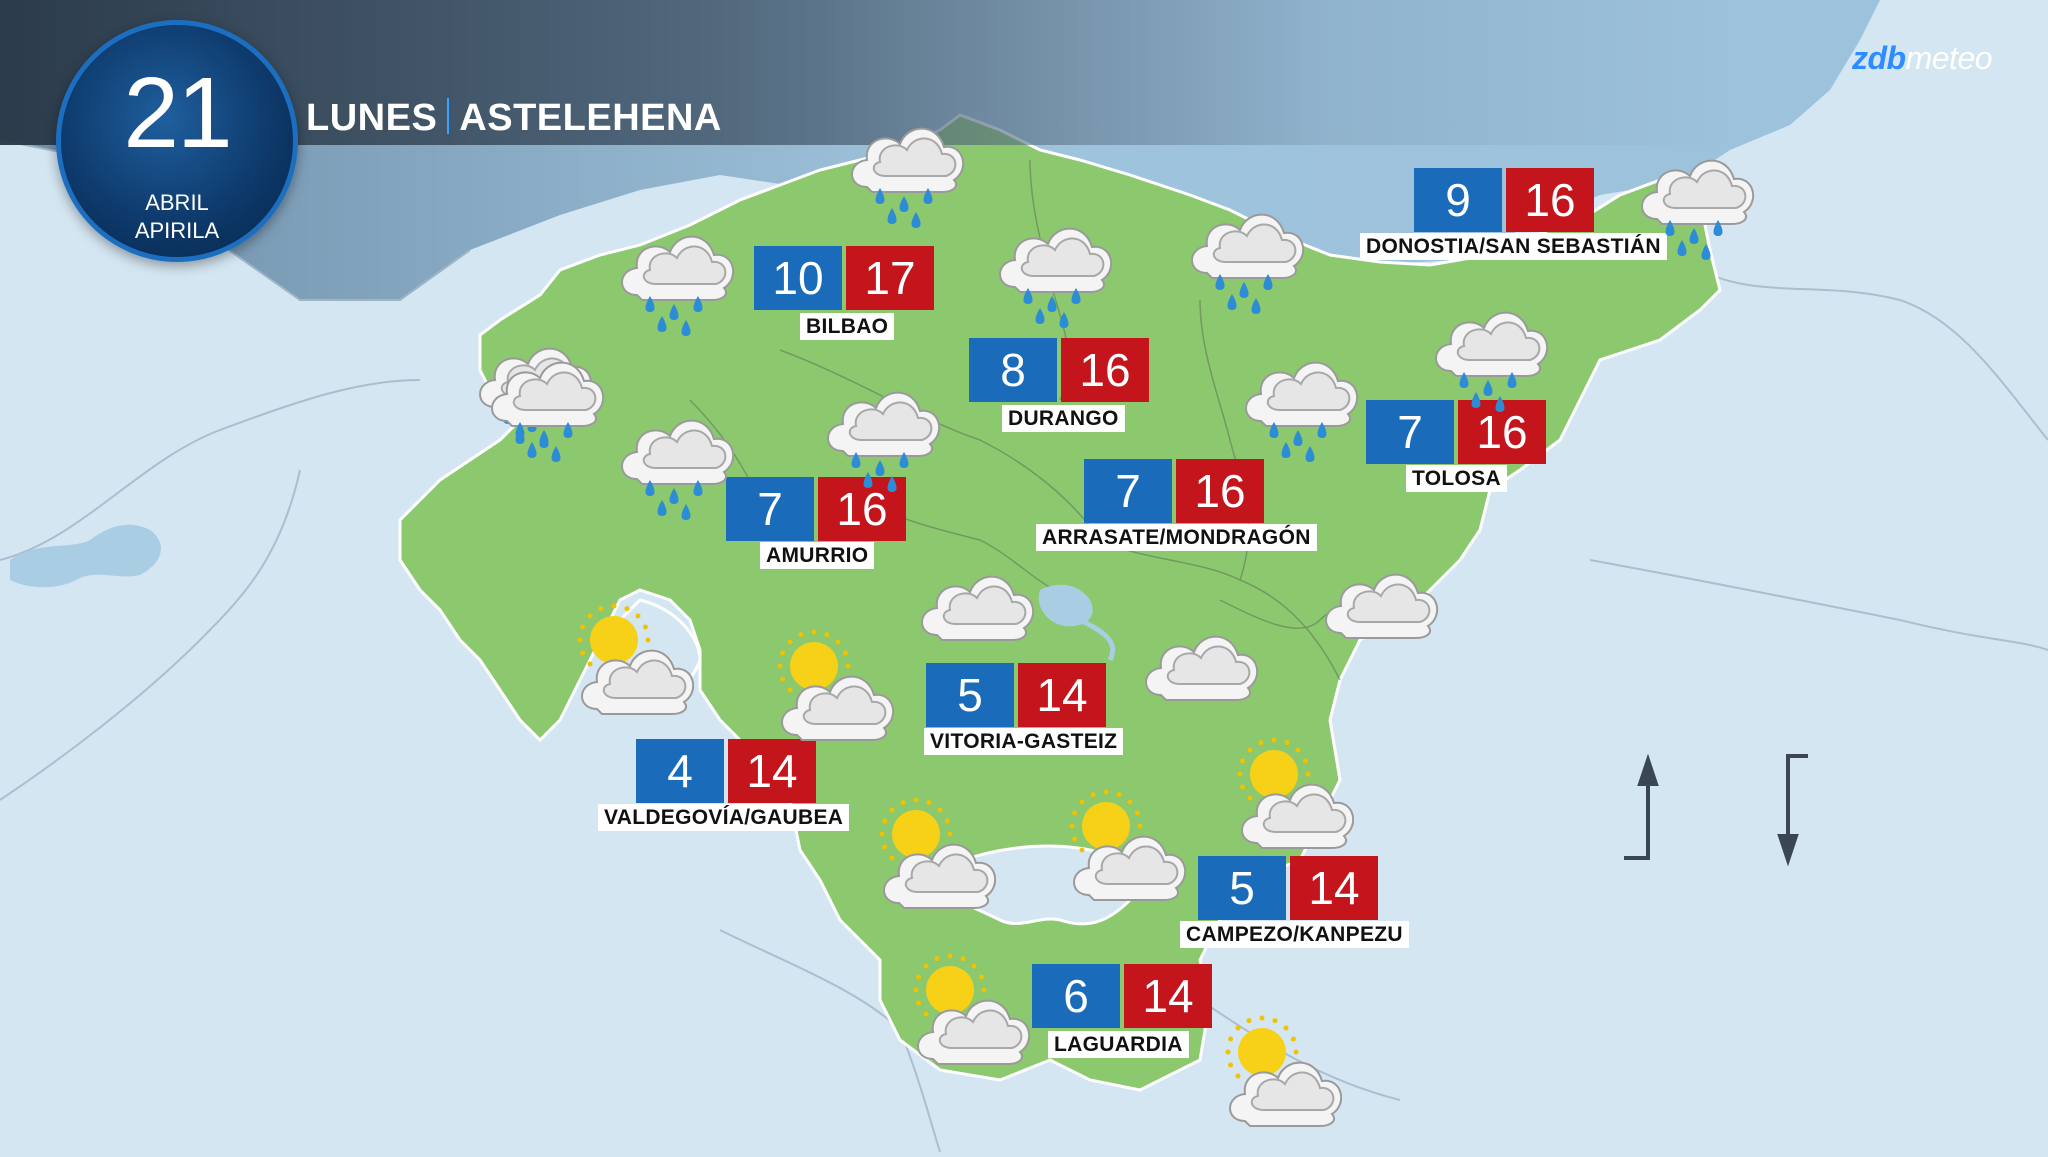  Describe the element at coordinates (1063, 418) in the screenshot. I see `city-name: DURANGO` at that location.